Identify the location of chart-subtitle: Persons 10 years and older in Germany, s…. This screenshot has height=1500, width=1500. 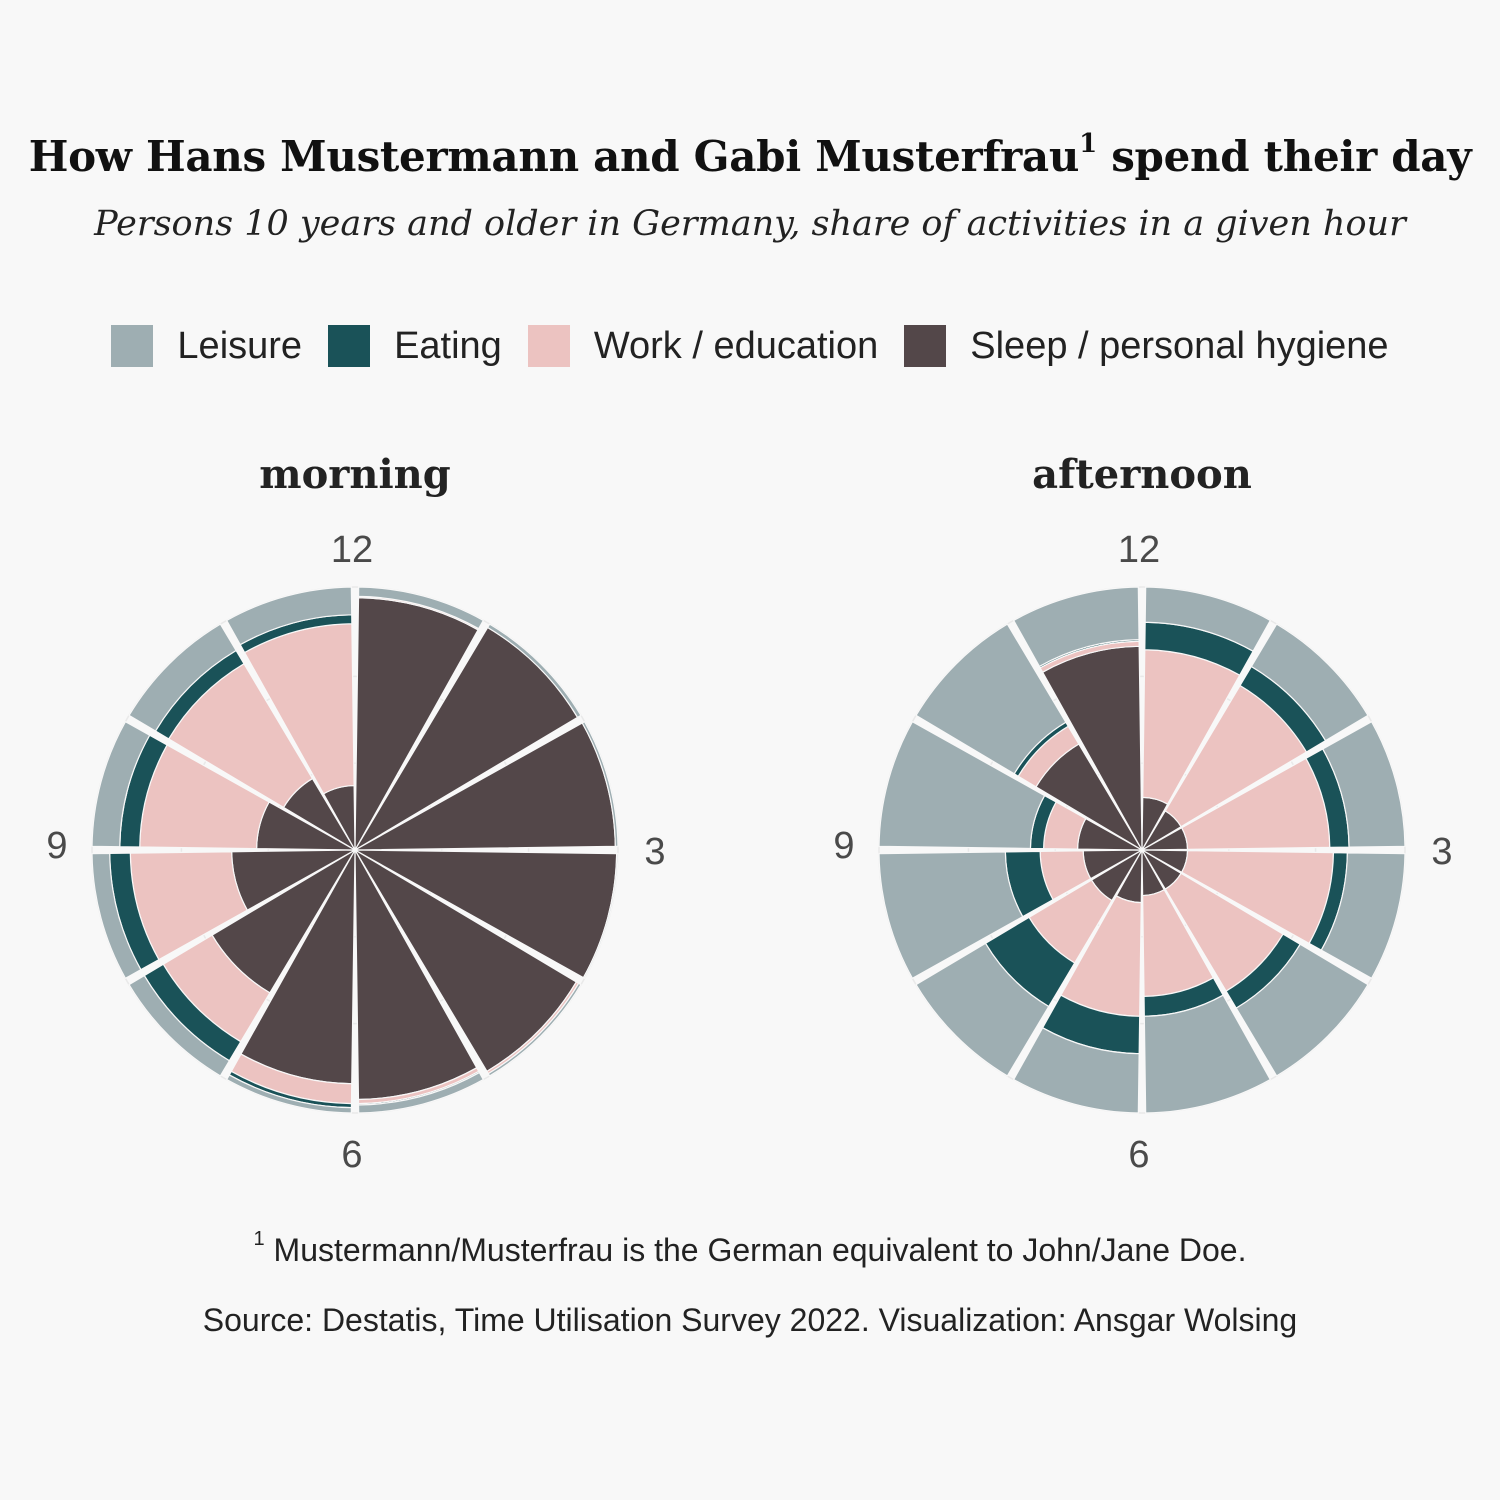
(750, 224).